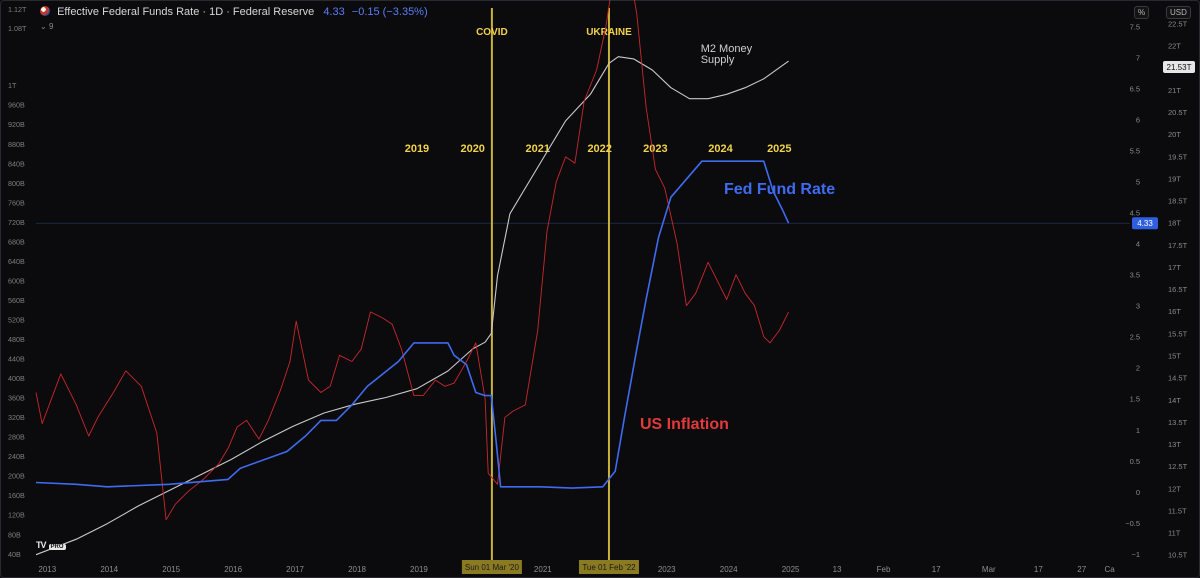 This screenshot has height=578, width=1200. What do you see at coordinates (16, 300) in the screenshot?
I see `left-axis-tick: 560B` at bounding box center [16, 300].